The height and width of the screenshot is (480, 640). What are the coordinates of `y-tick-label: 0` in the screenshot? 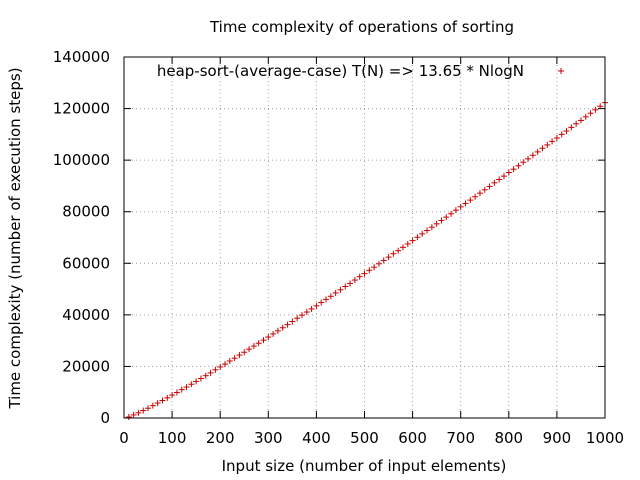 It's located at (105, 418).